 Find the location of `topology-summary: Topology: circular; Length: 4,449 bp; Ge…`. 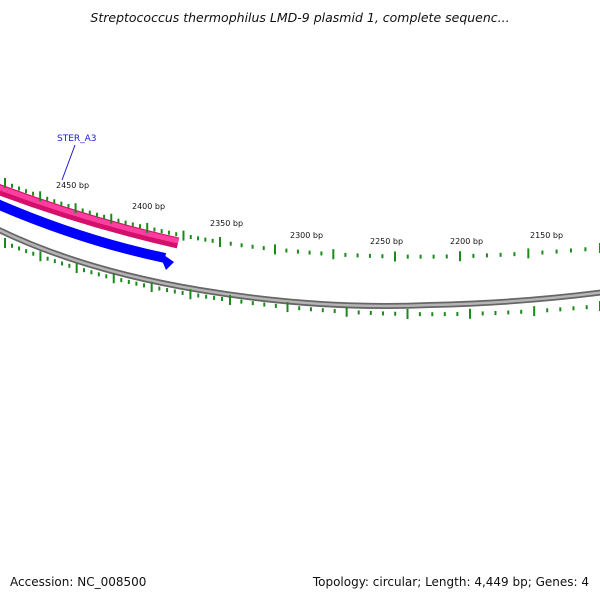

topology-summary: Topology: circular; Length: 4,449 bp; Ge… is located at coordinates (450, 582).